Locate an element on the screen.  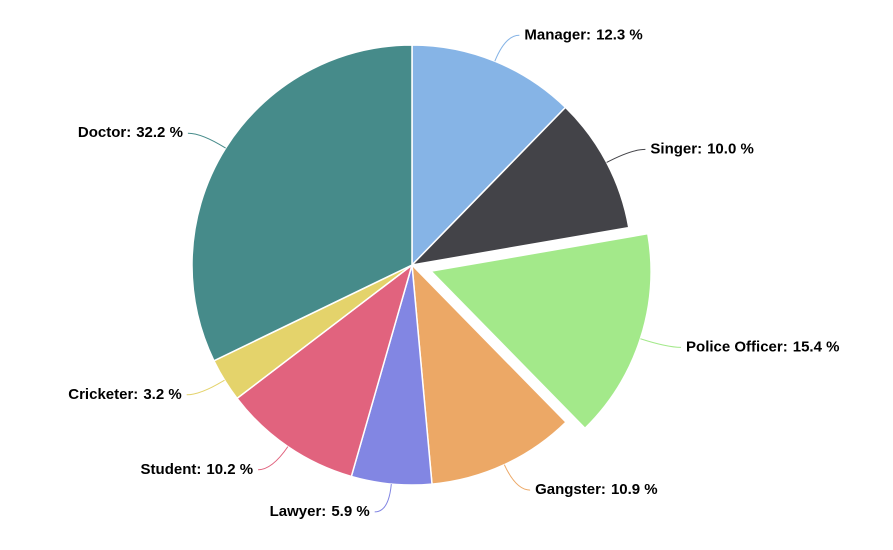
label-value: 10.9 % is located at coordinates (634, 489).